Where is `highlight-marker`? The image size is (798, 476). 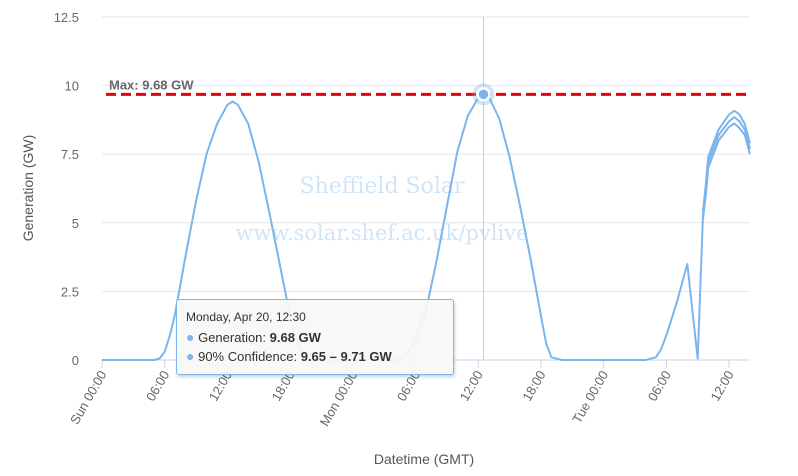 highlight-marker is located at coordinates (483, 94).